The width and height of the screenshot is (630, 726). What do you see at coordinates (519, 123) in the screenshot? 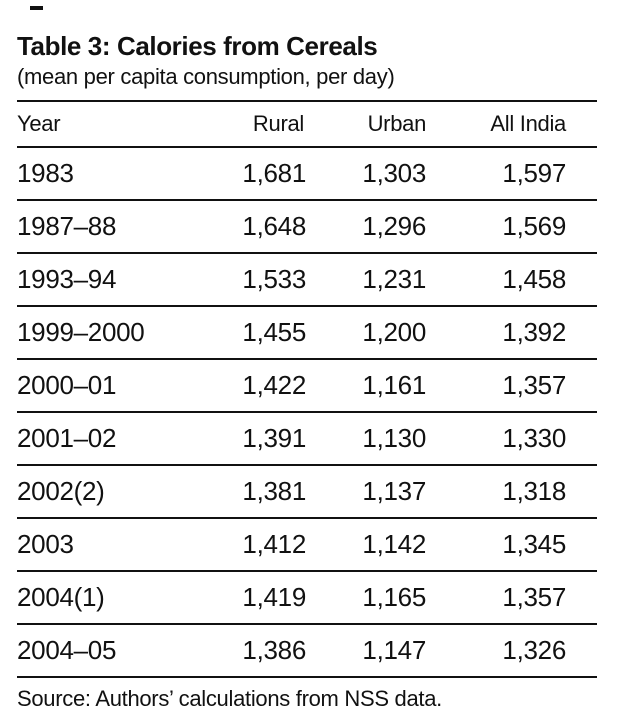
I see `column-header-all-india: All India` at bounding box center [519, 123].